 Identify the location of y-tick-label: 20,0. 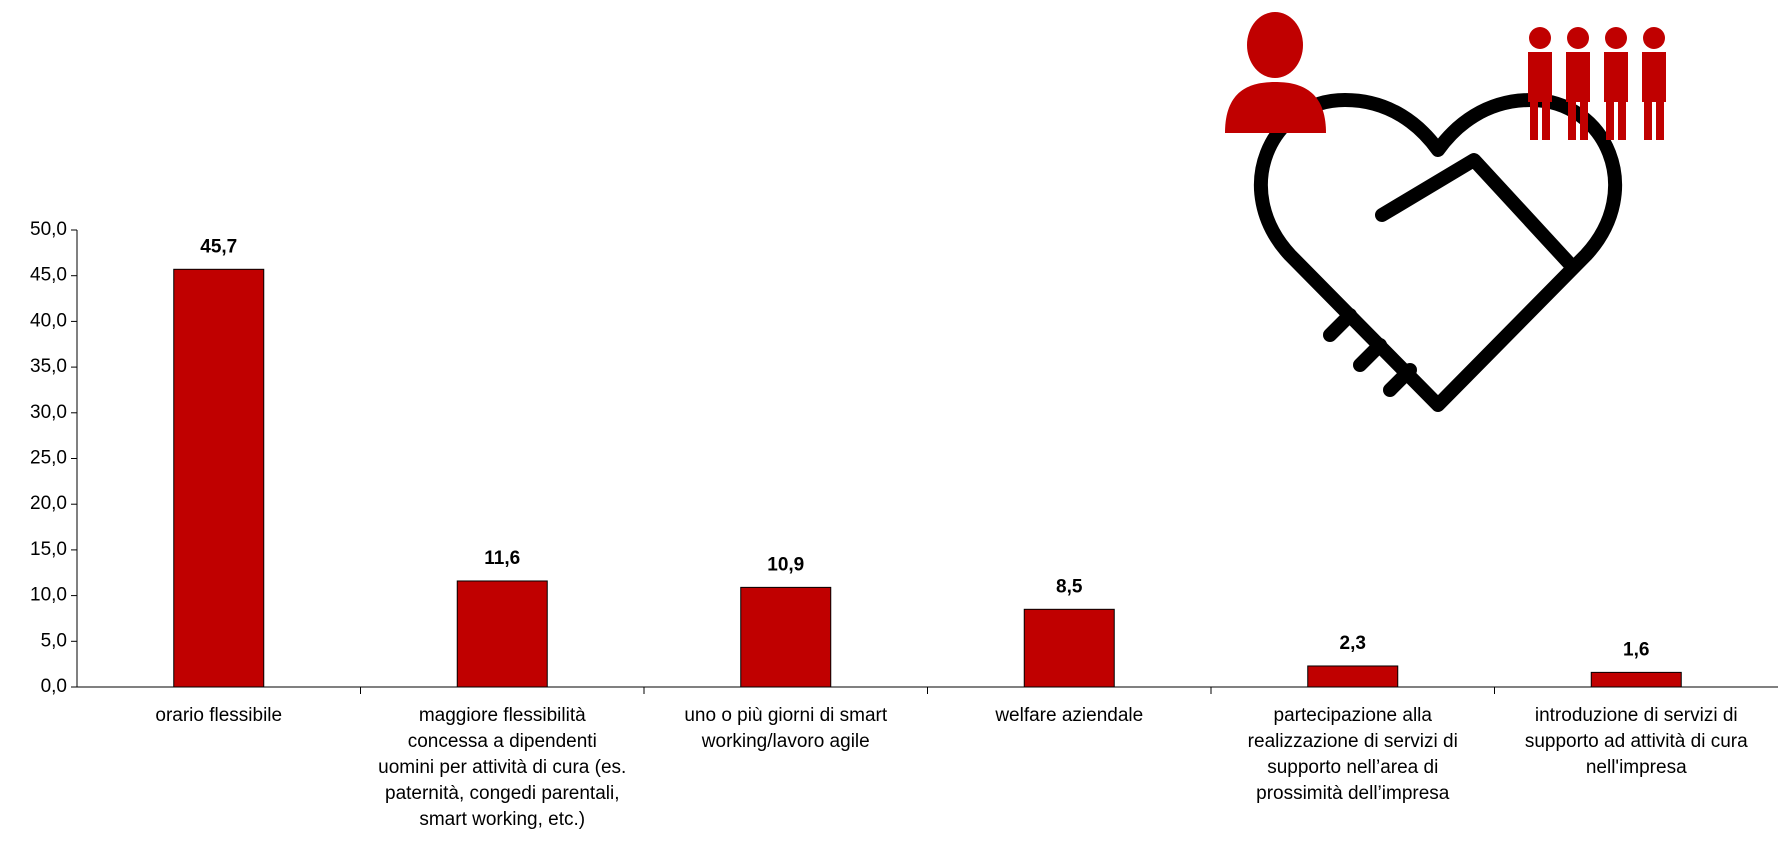
(48, 503).